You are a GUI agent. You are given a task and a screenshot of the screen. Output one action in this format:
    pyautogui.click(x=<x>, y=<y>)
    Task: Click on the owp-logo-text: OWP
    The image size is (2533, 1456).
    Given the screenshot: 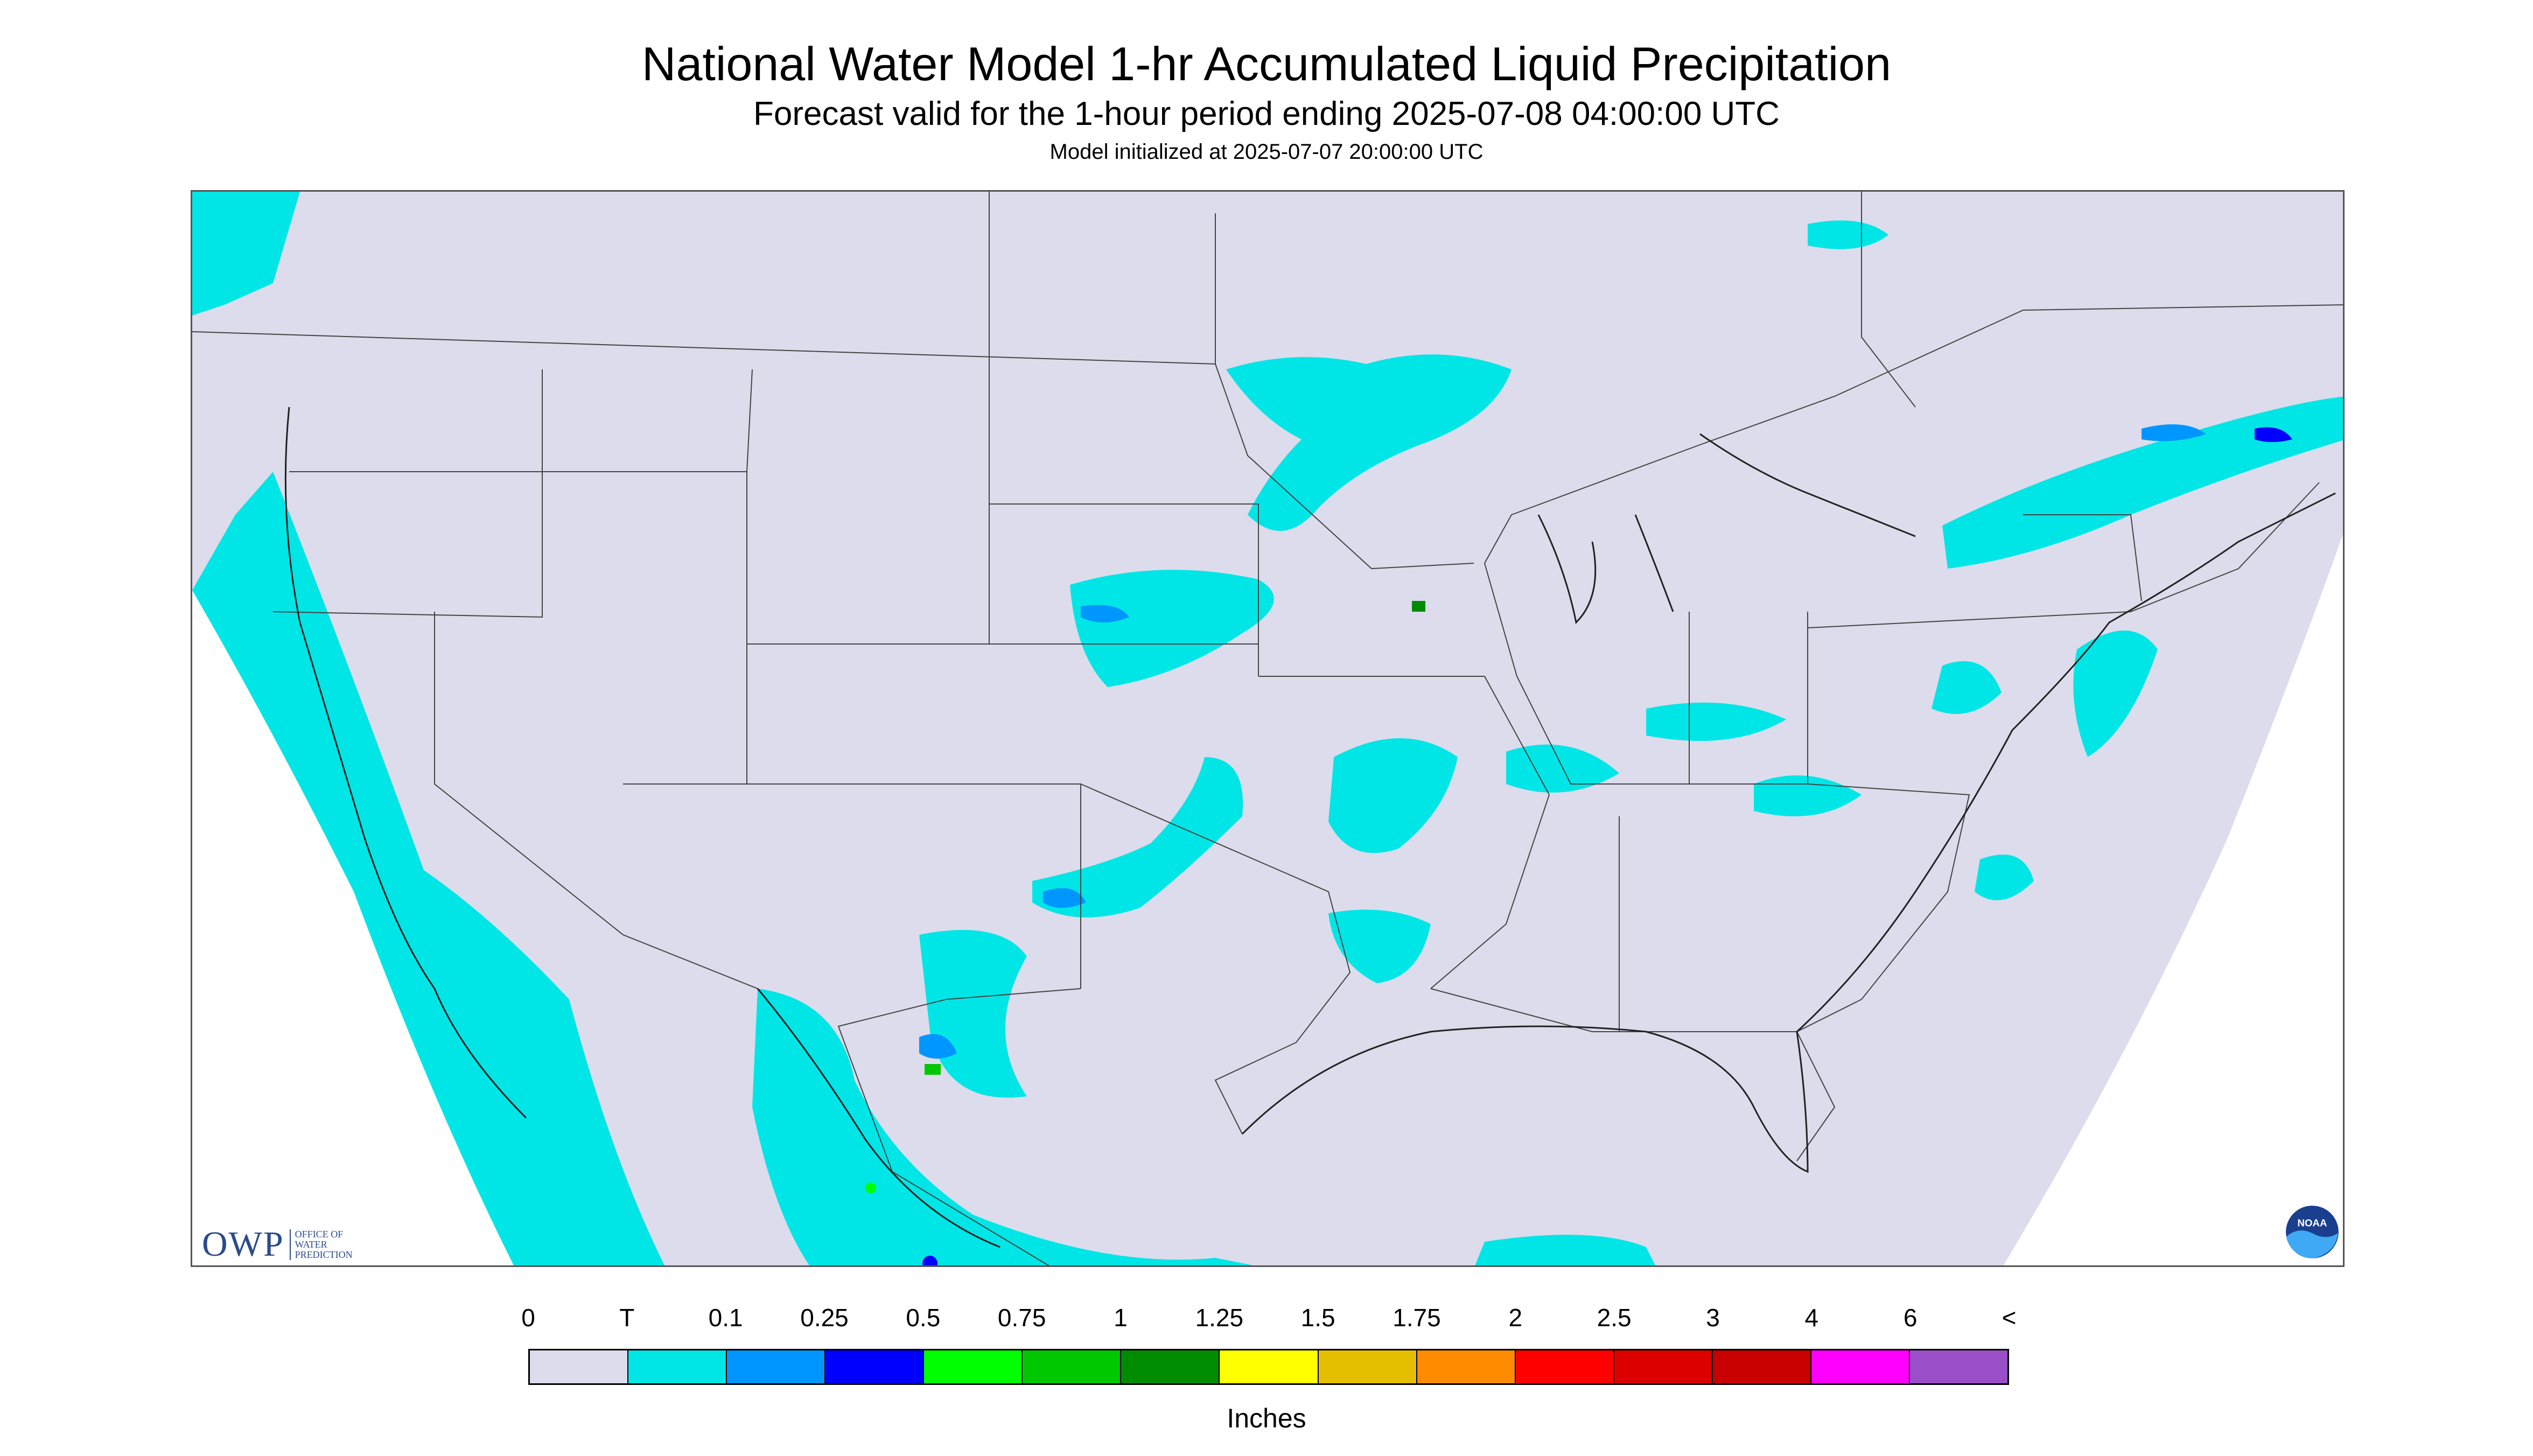 What is the action you would take?
    pyautogui.click(x=243, y=1244)
    